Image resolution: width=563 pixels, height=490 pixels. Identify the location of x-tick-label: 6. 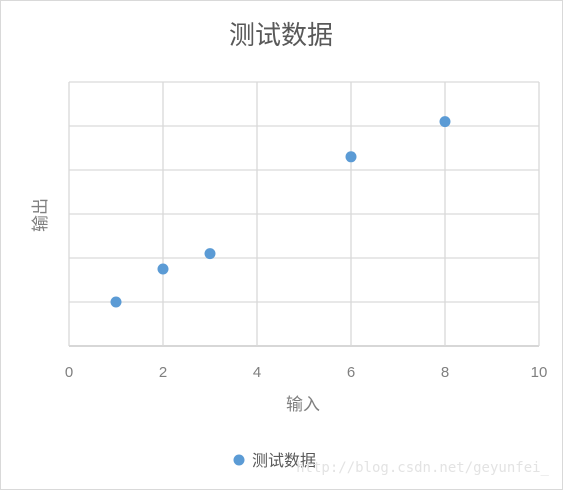
(351, 372).